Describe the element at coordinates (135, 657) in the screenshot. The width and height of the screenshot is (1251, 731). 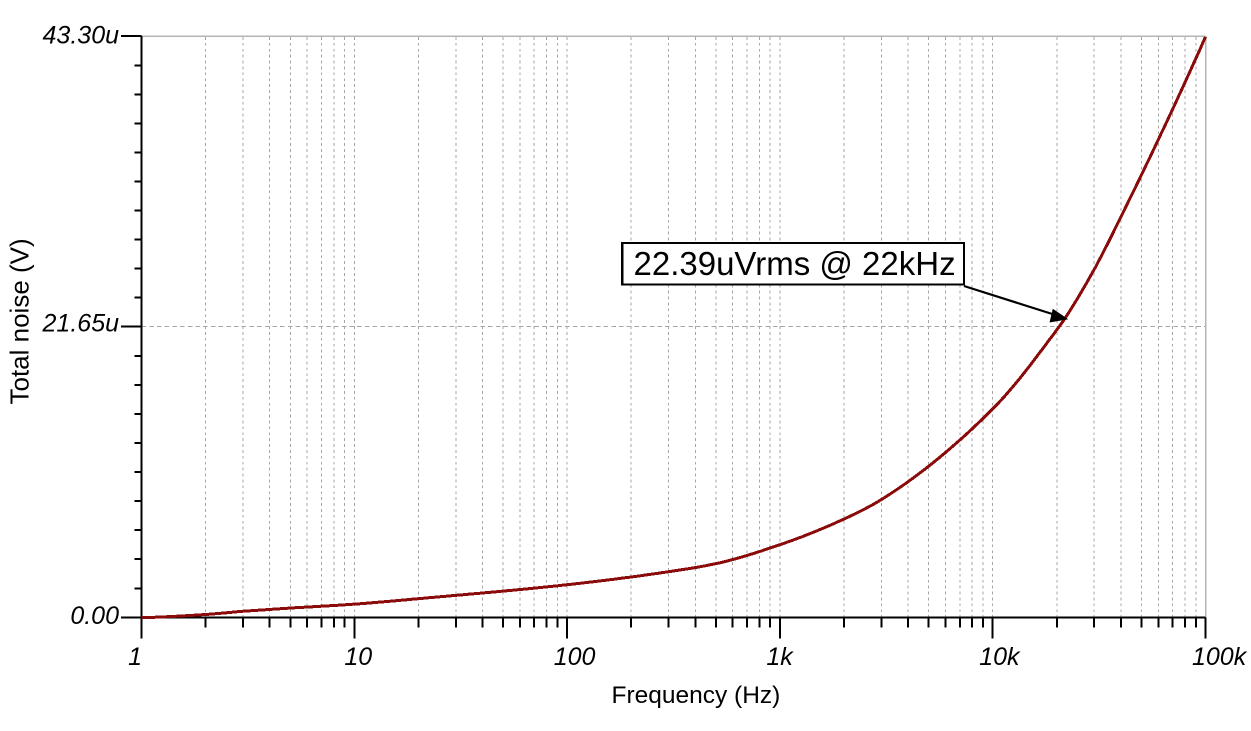
I see `svg-text: 1` at that location.